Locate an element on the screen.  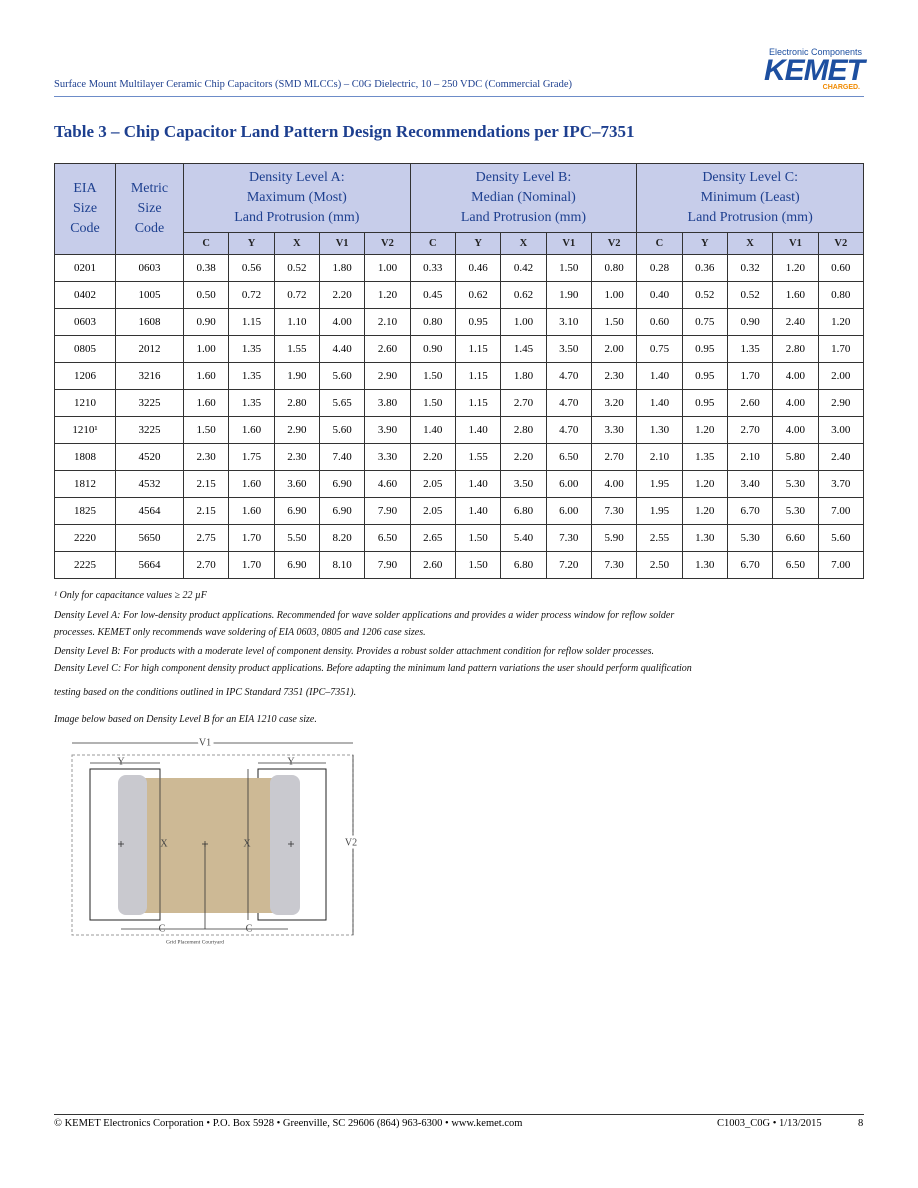
column-head: EIA Size Code is located at coordinates (85, 209).